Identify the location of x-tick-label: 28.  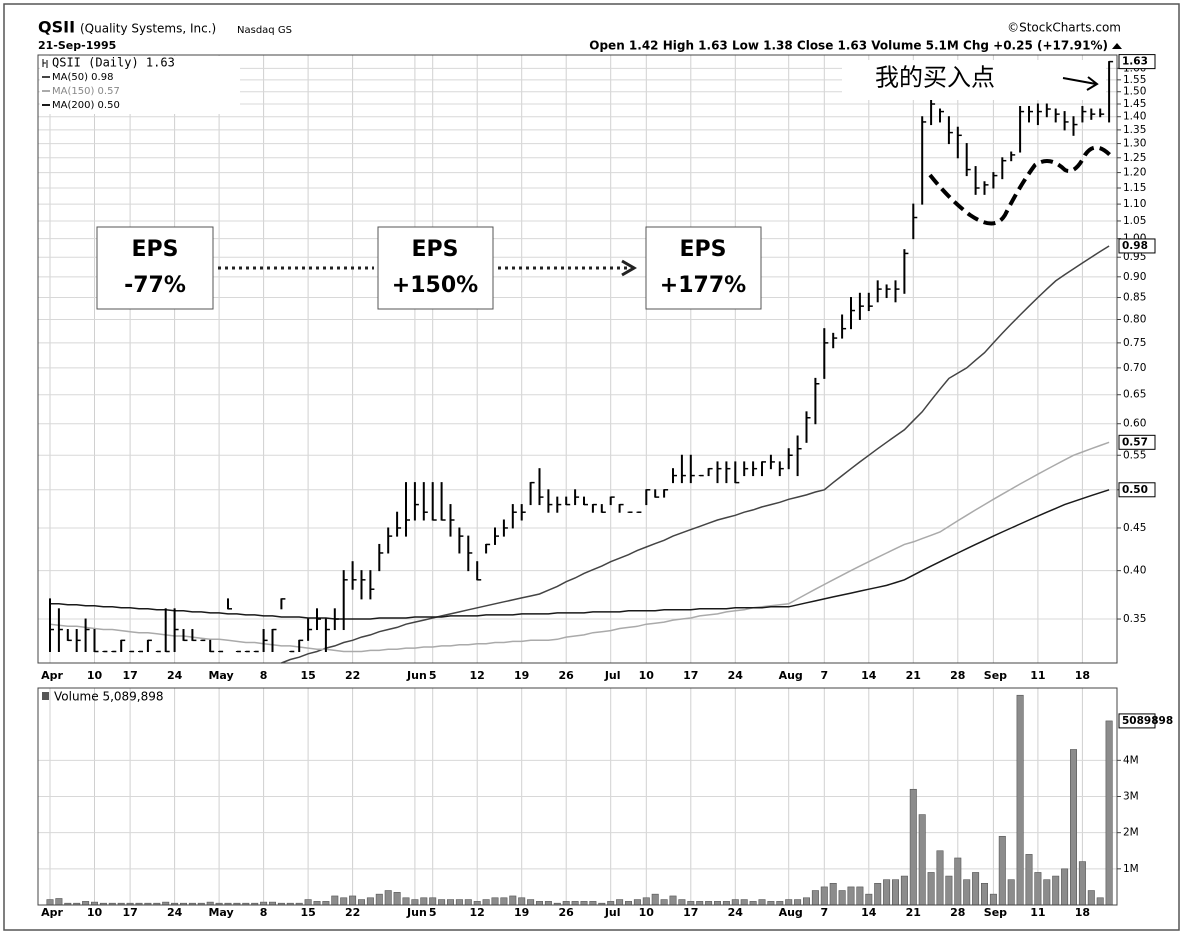
(957, 912).